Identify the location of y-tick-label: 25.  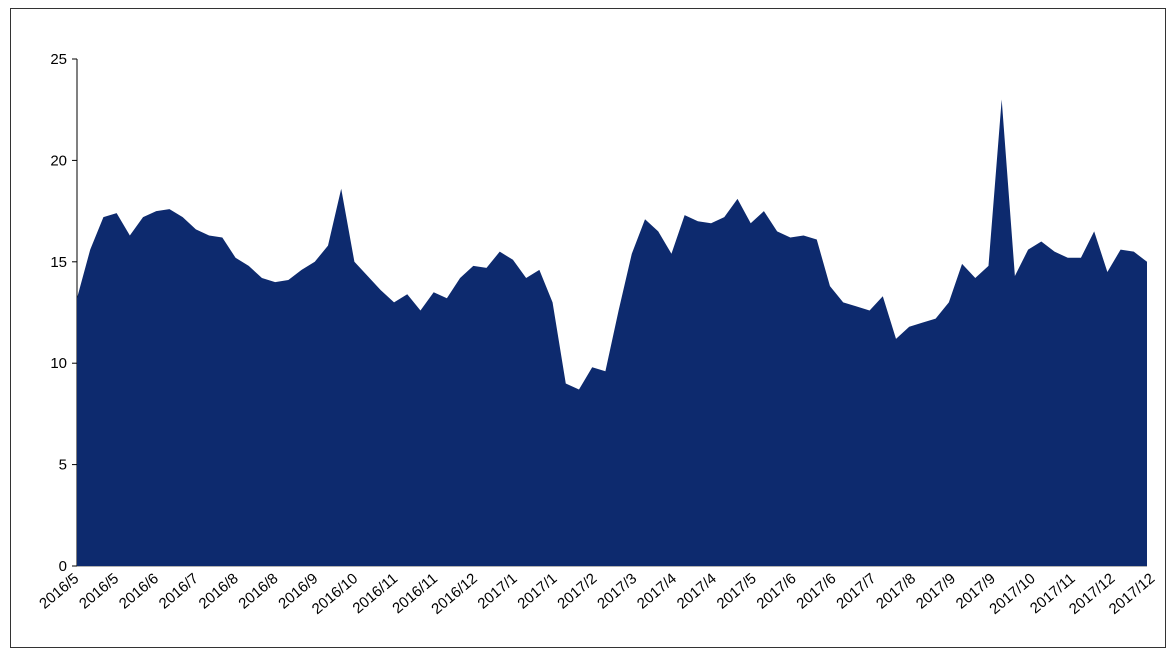
(58, 59).